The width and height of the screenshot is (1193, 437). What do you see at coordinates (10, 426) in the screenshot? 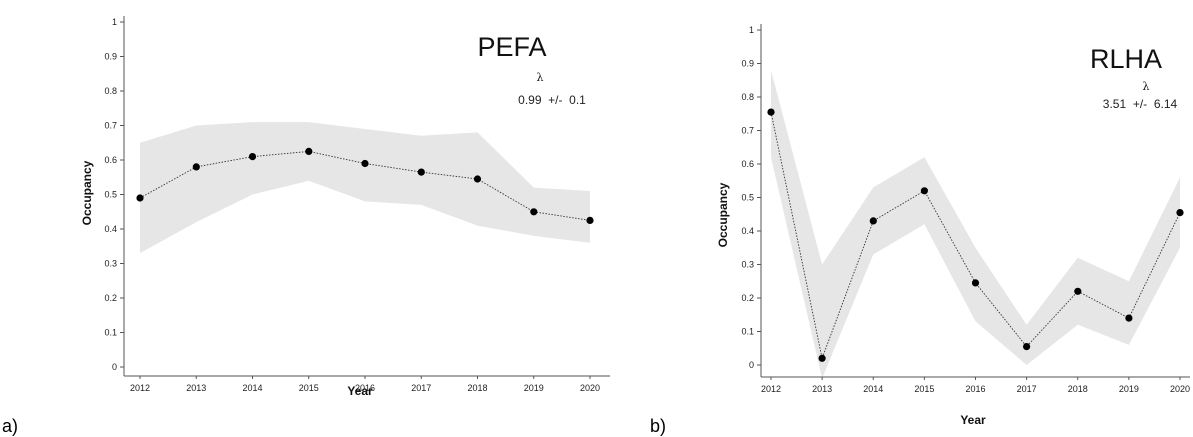
I see `panel-label-a: a)` at bounding box center [10, 426].